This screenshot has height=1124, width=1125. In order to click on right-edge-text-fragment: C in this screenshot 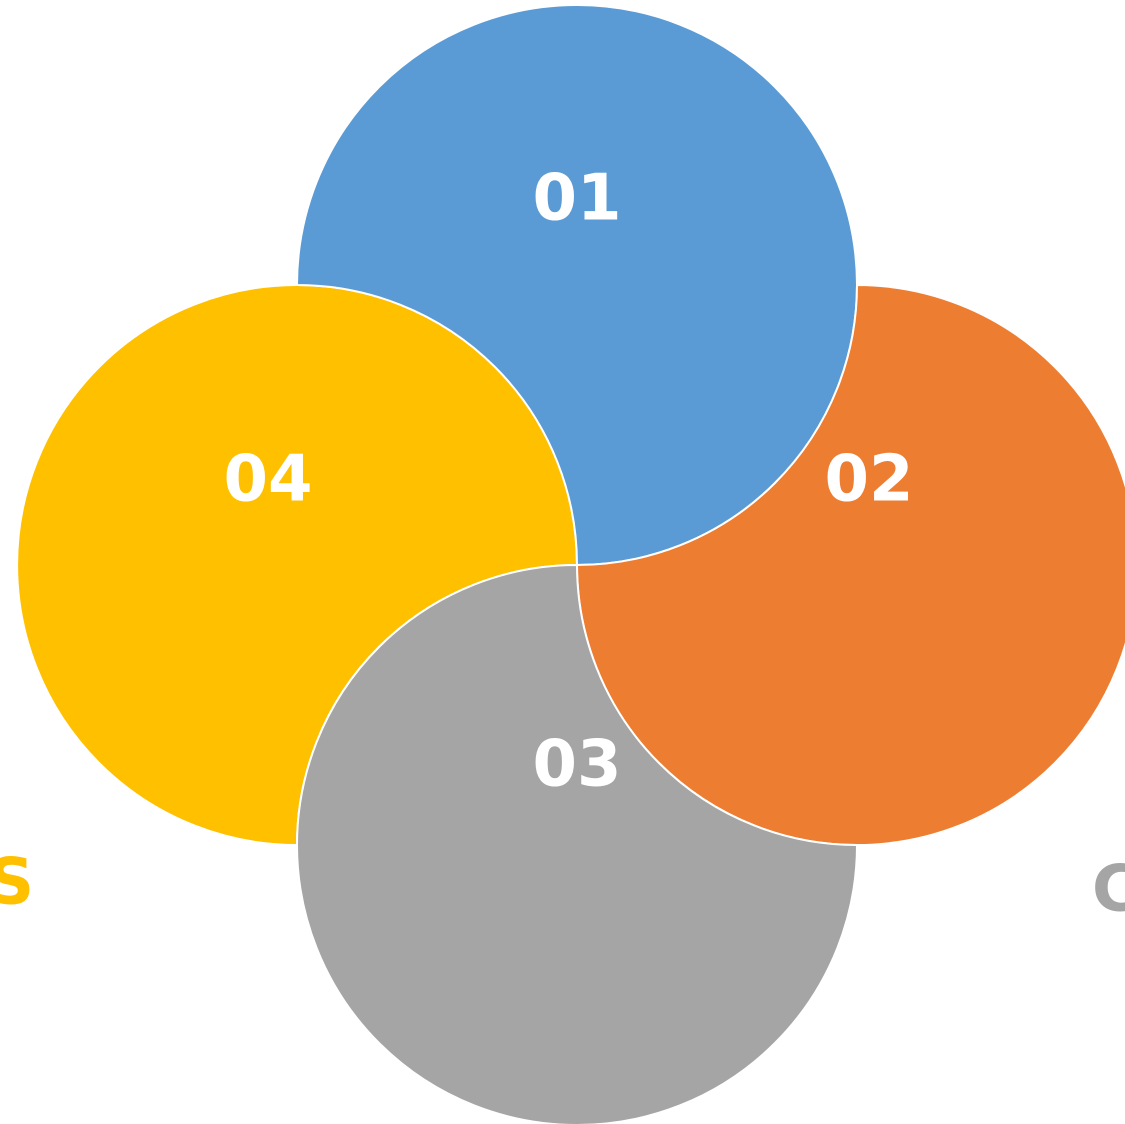, I will do `click(1108, 890)`.